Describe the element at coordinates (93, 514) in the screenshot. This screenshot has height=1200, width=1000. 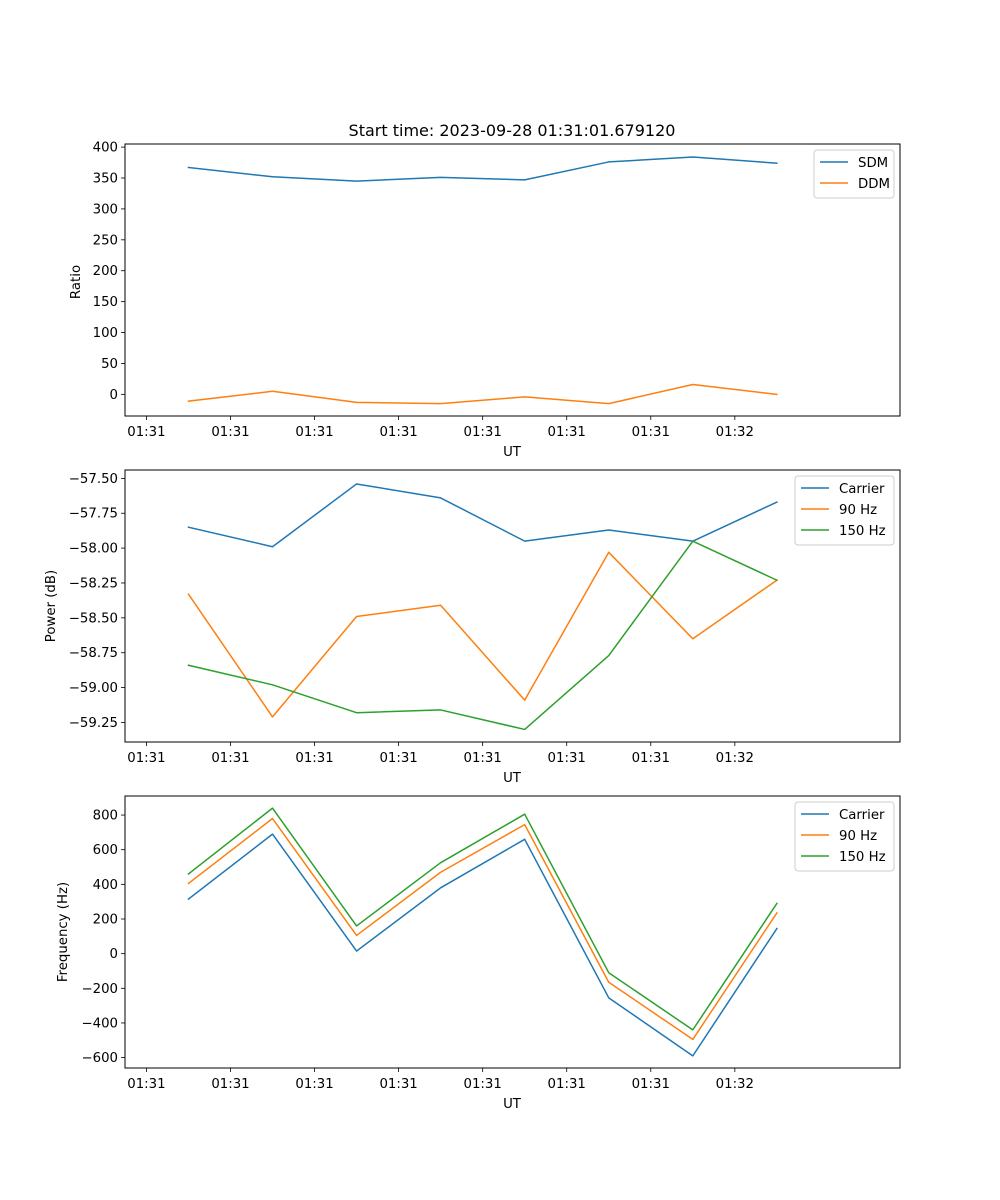
I see `power-y-tick-label: −57.75` at that location.